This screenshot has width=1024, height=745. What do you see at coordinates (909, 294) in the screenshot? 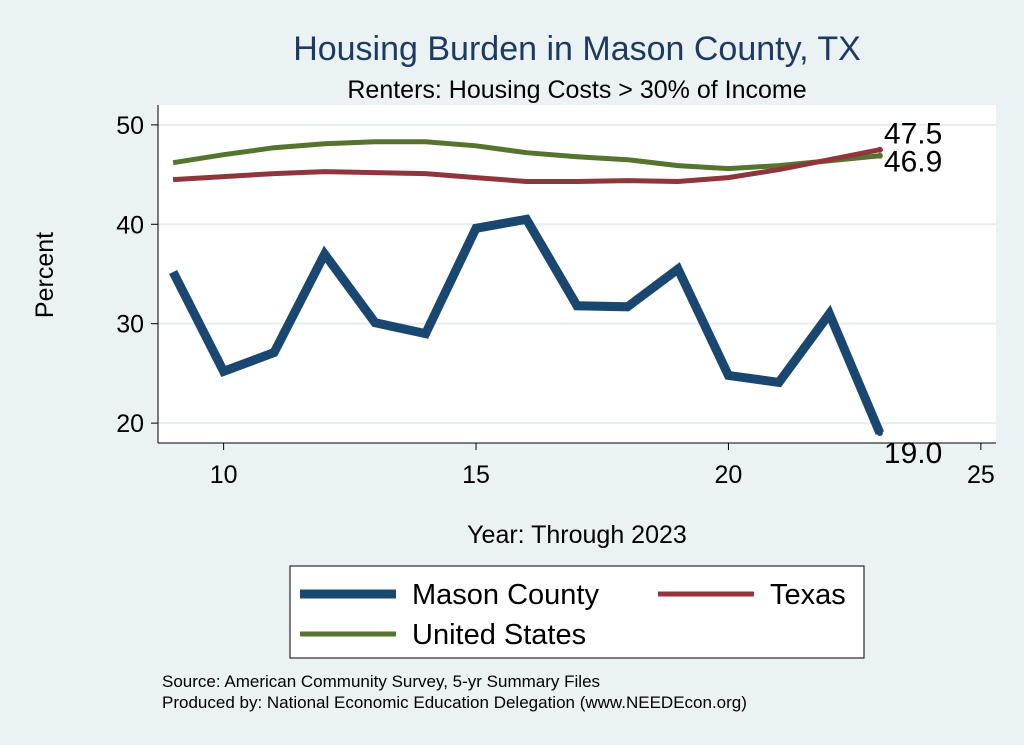
I see `end-labels: 19.0 47.546.9` at bounding box center [909, 294].